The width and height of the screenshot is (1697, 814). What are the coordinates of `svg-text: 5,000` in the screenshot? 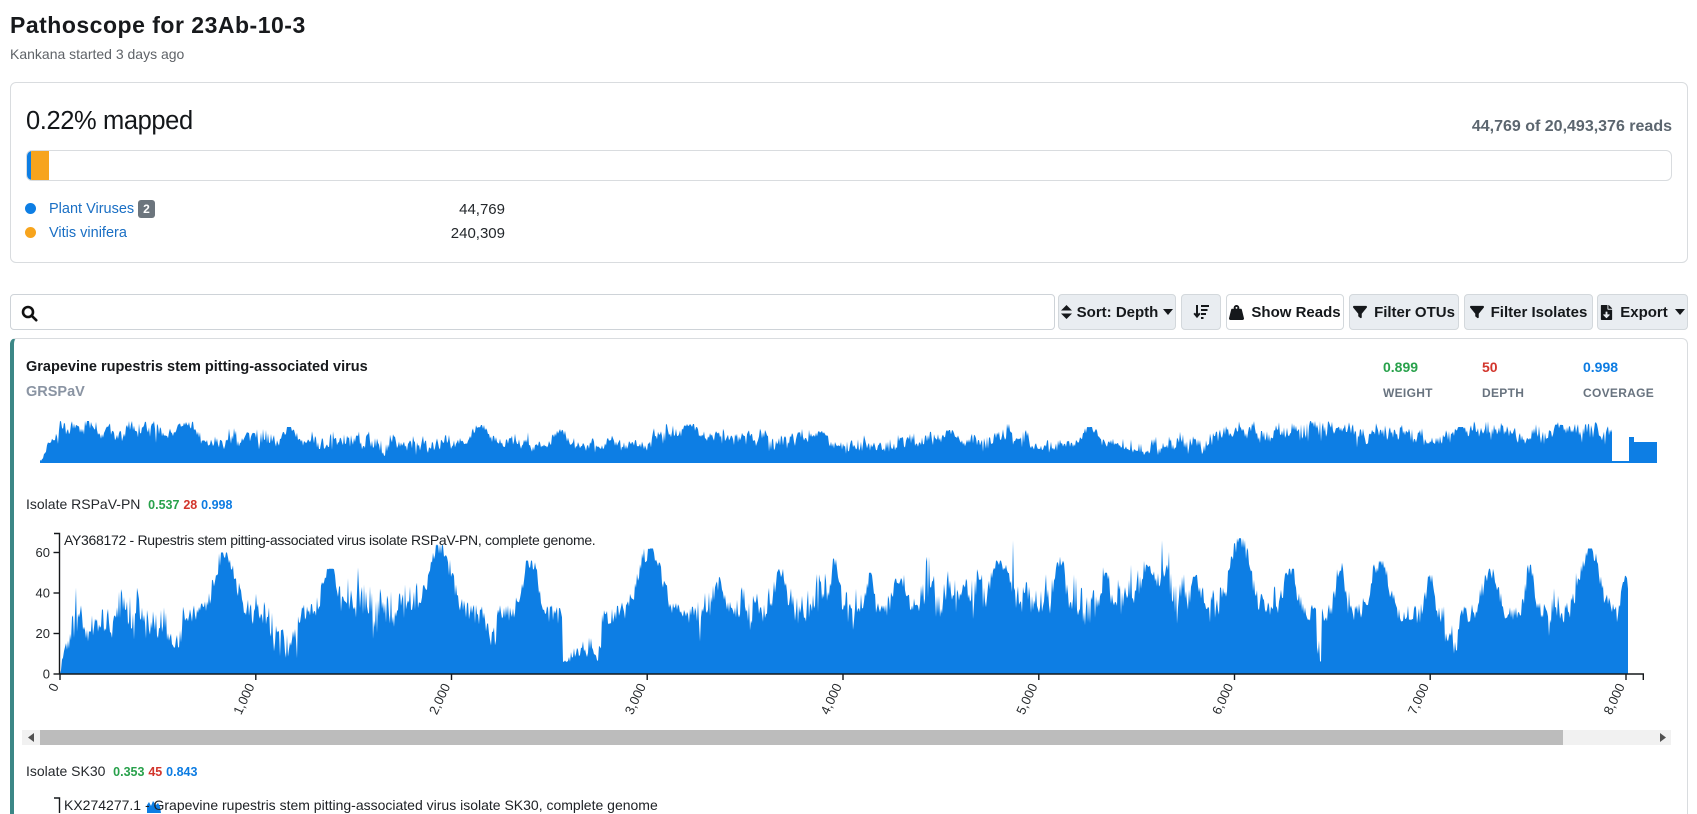 It's located at (1026, 699).